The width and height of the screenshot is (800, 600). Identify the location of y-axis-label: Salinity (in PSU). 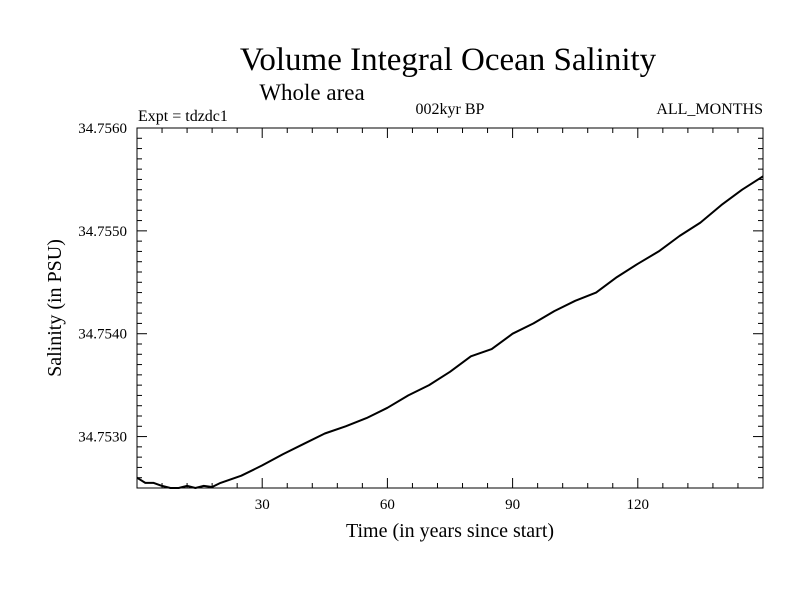
(55, 308).